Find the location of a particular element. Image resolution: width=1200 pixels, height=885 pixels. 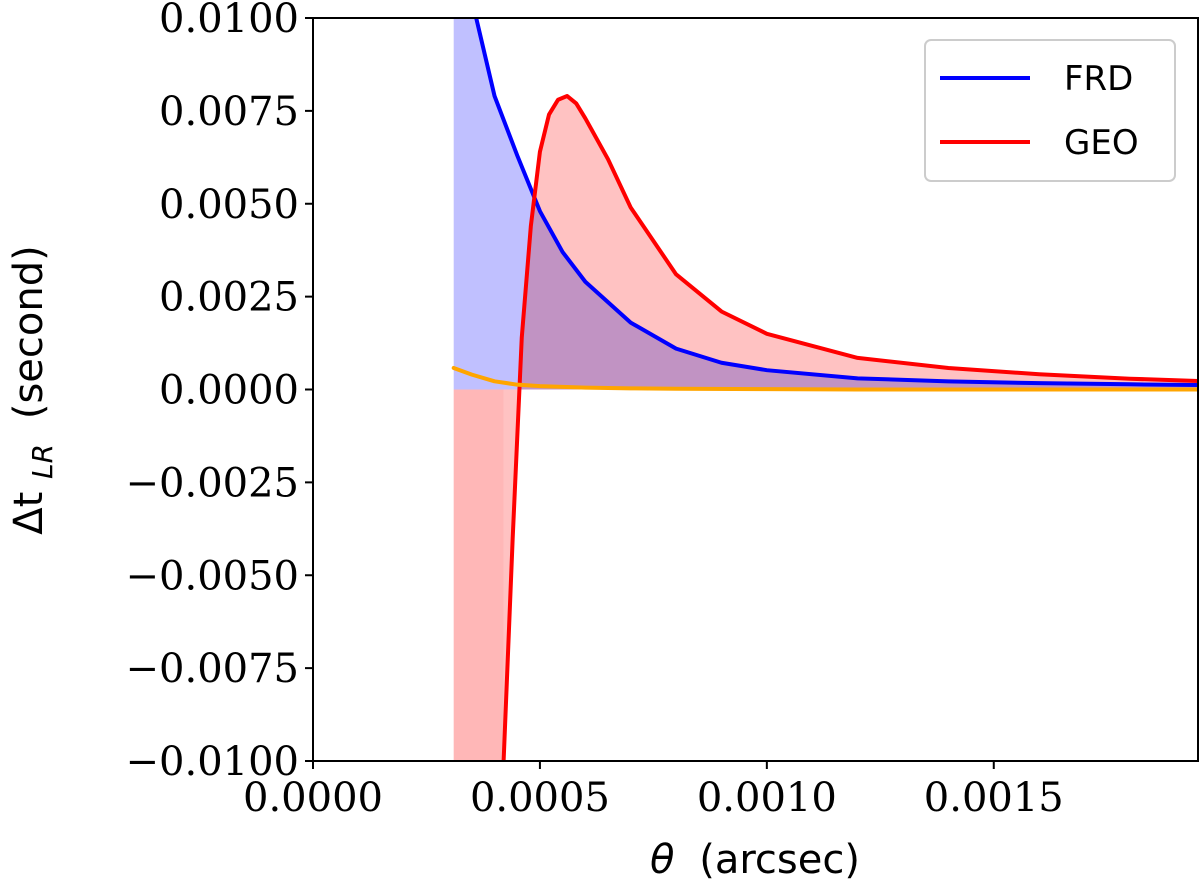

legend-label-geo: GEO is located at coordinates (1101, 143).